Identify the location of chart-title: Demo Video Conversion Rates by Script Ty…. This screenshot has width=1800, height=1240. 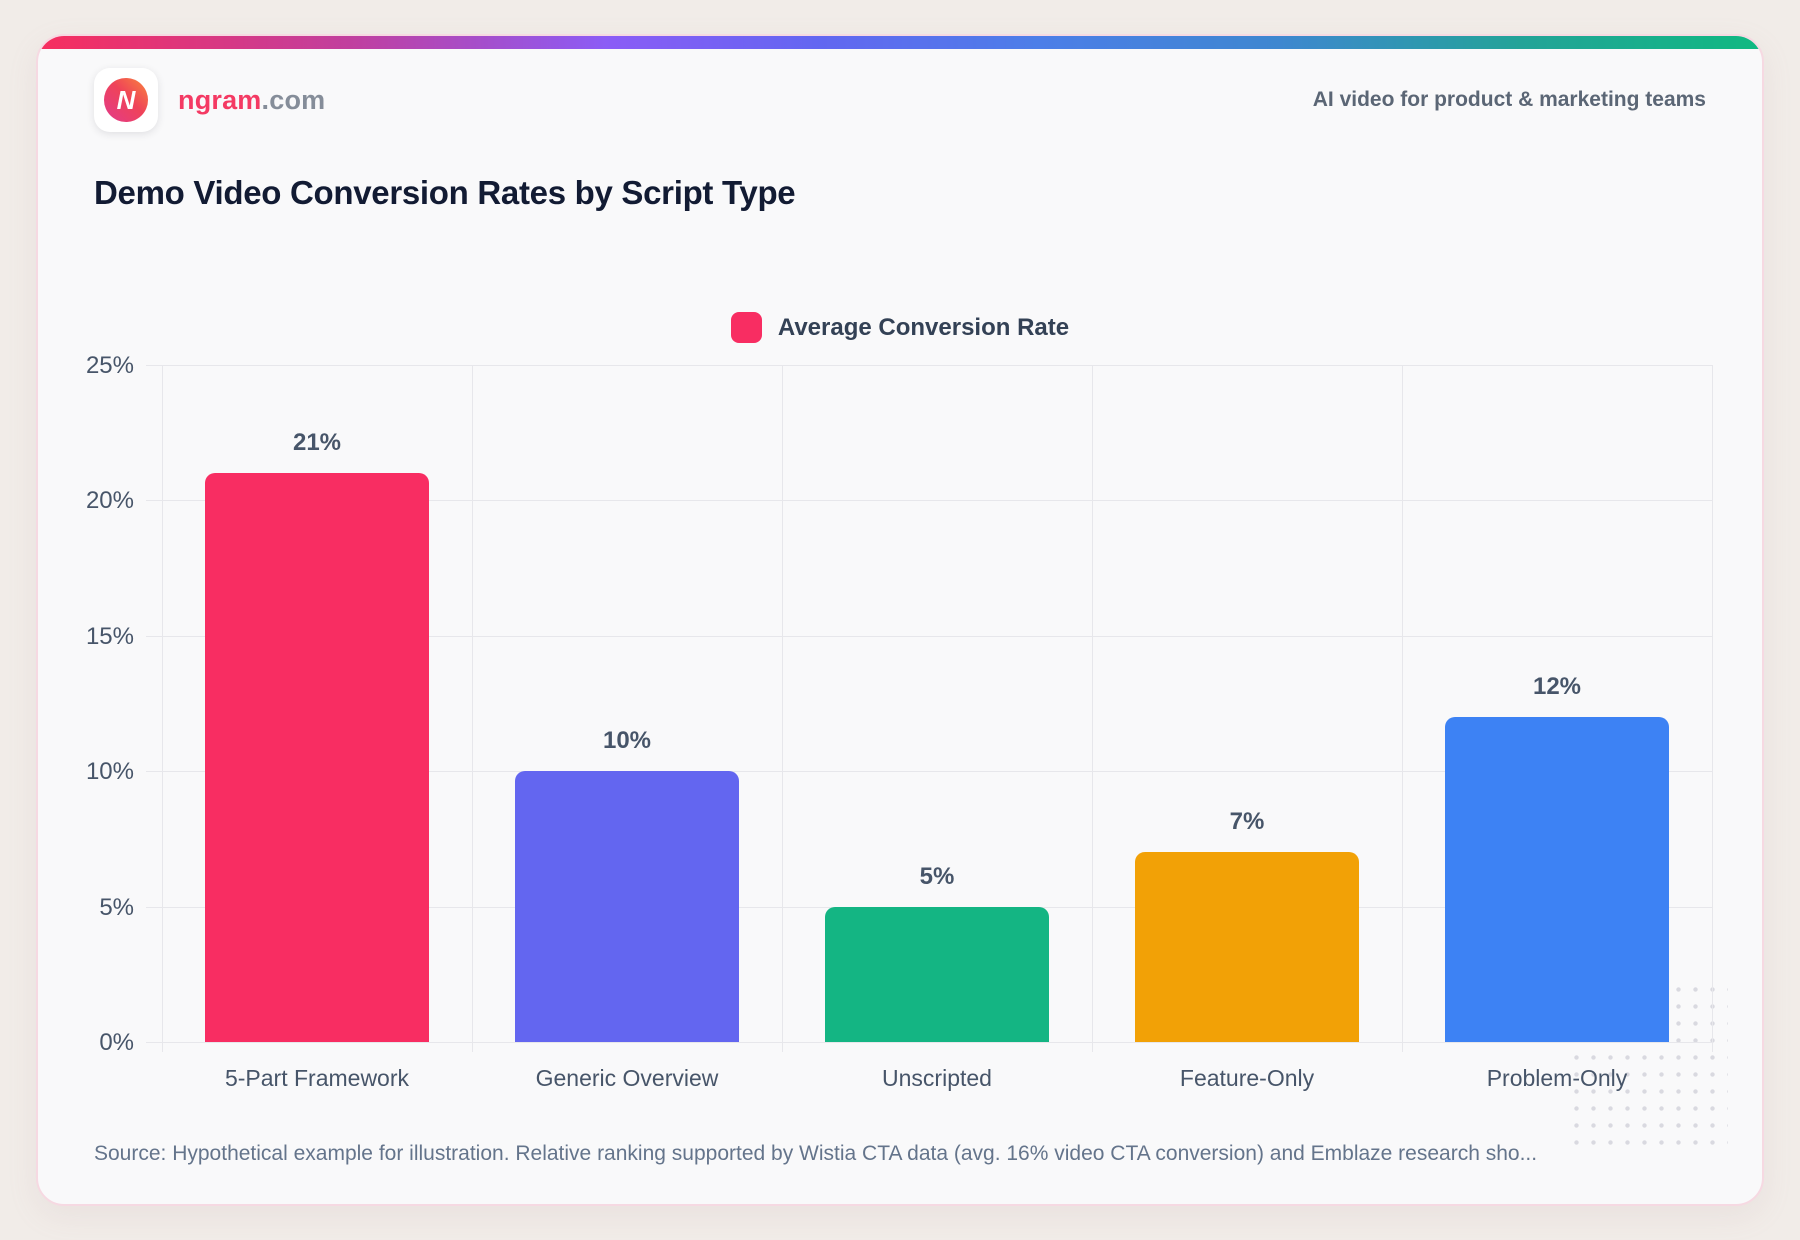
(445, 192).